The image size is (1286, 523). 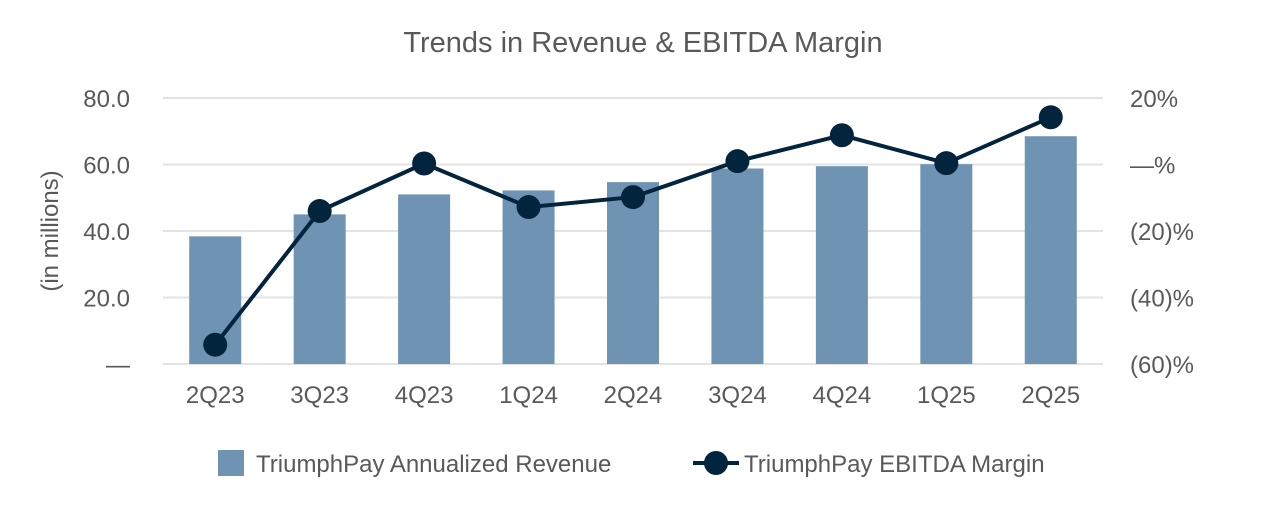 I want to click on bar-4Q24, so click(x=841, y=265).